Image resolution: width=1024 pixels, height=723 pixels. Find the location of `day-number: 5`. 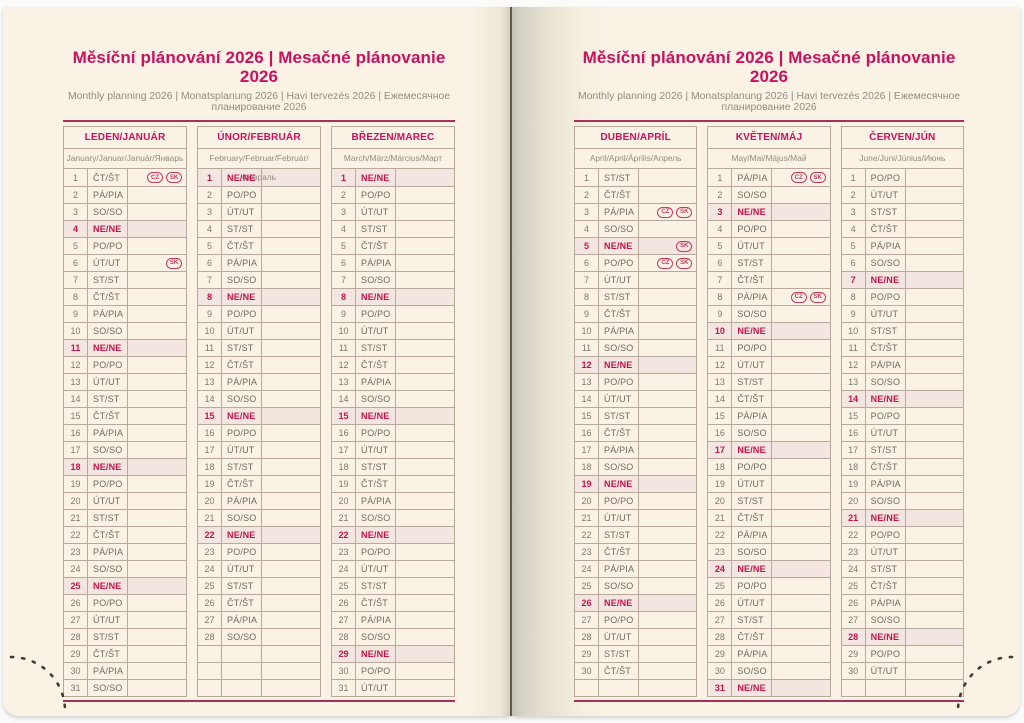

day-number: 5 is located at coordinates (210, 246).